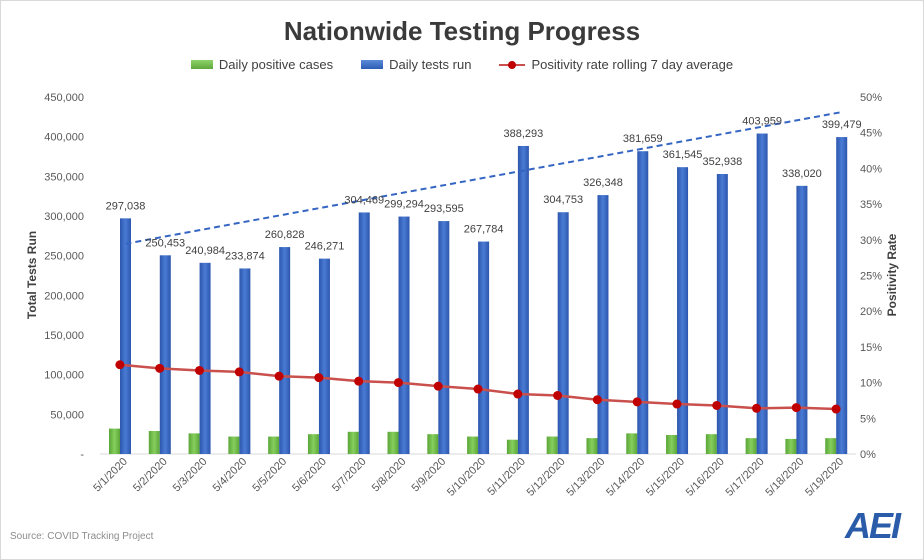 Image resolution: width=924 pixels, height=560 pixels. What do you see at coordinates (871, 98) in the screenshot?
I see `y2-tick-label: 50%` at bounding box center [871, 98].